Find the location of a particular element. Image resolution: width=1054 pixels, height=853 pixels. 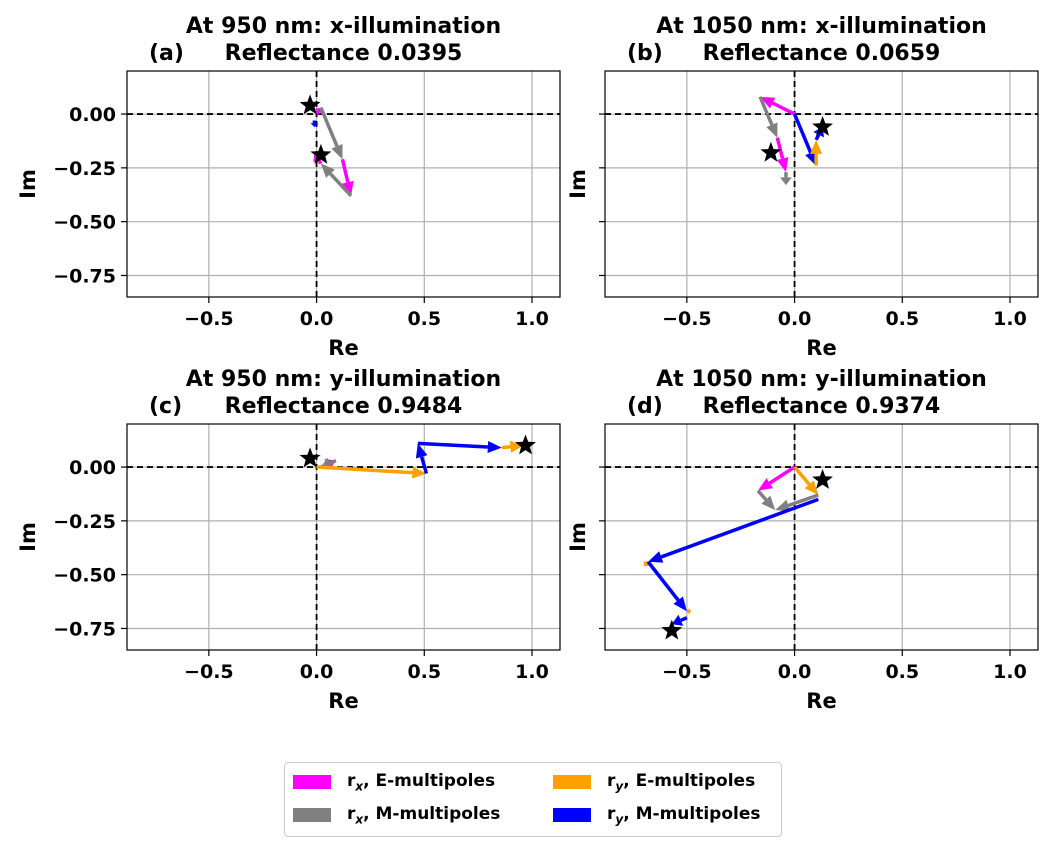

title-line2-a: Reflectance 0.0395 is located at coordinates (344, 53).